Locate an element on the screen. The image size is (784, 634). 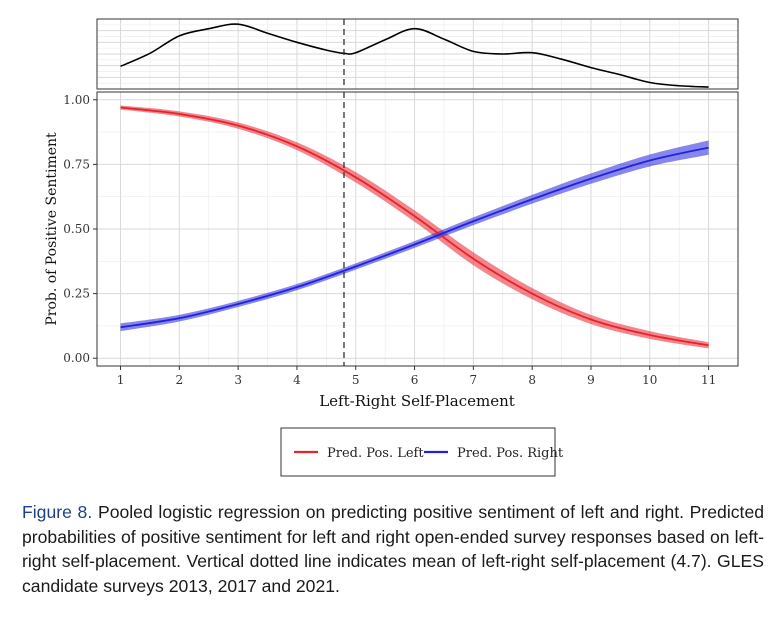
y-tick-label: 0.50 is located at coordinates (76, 229).